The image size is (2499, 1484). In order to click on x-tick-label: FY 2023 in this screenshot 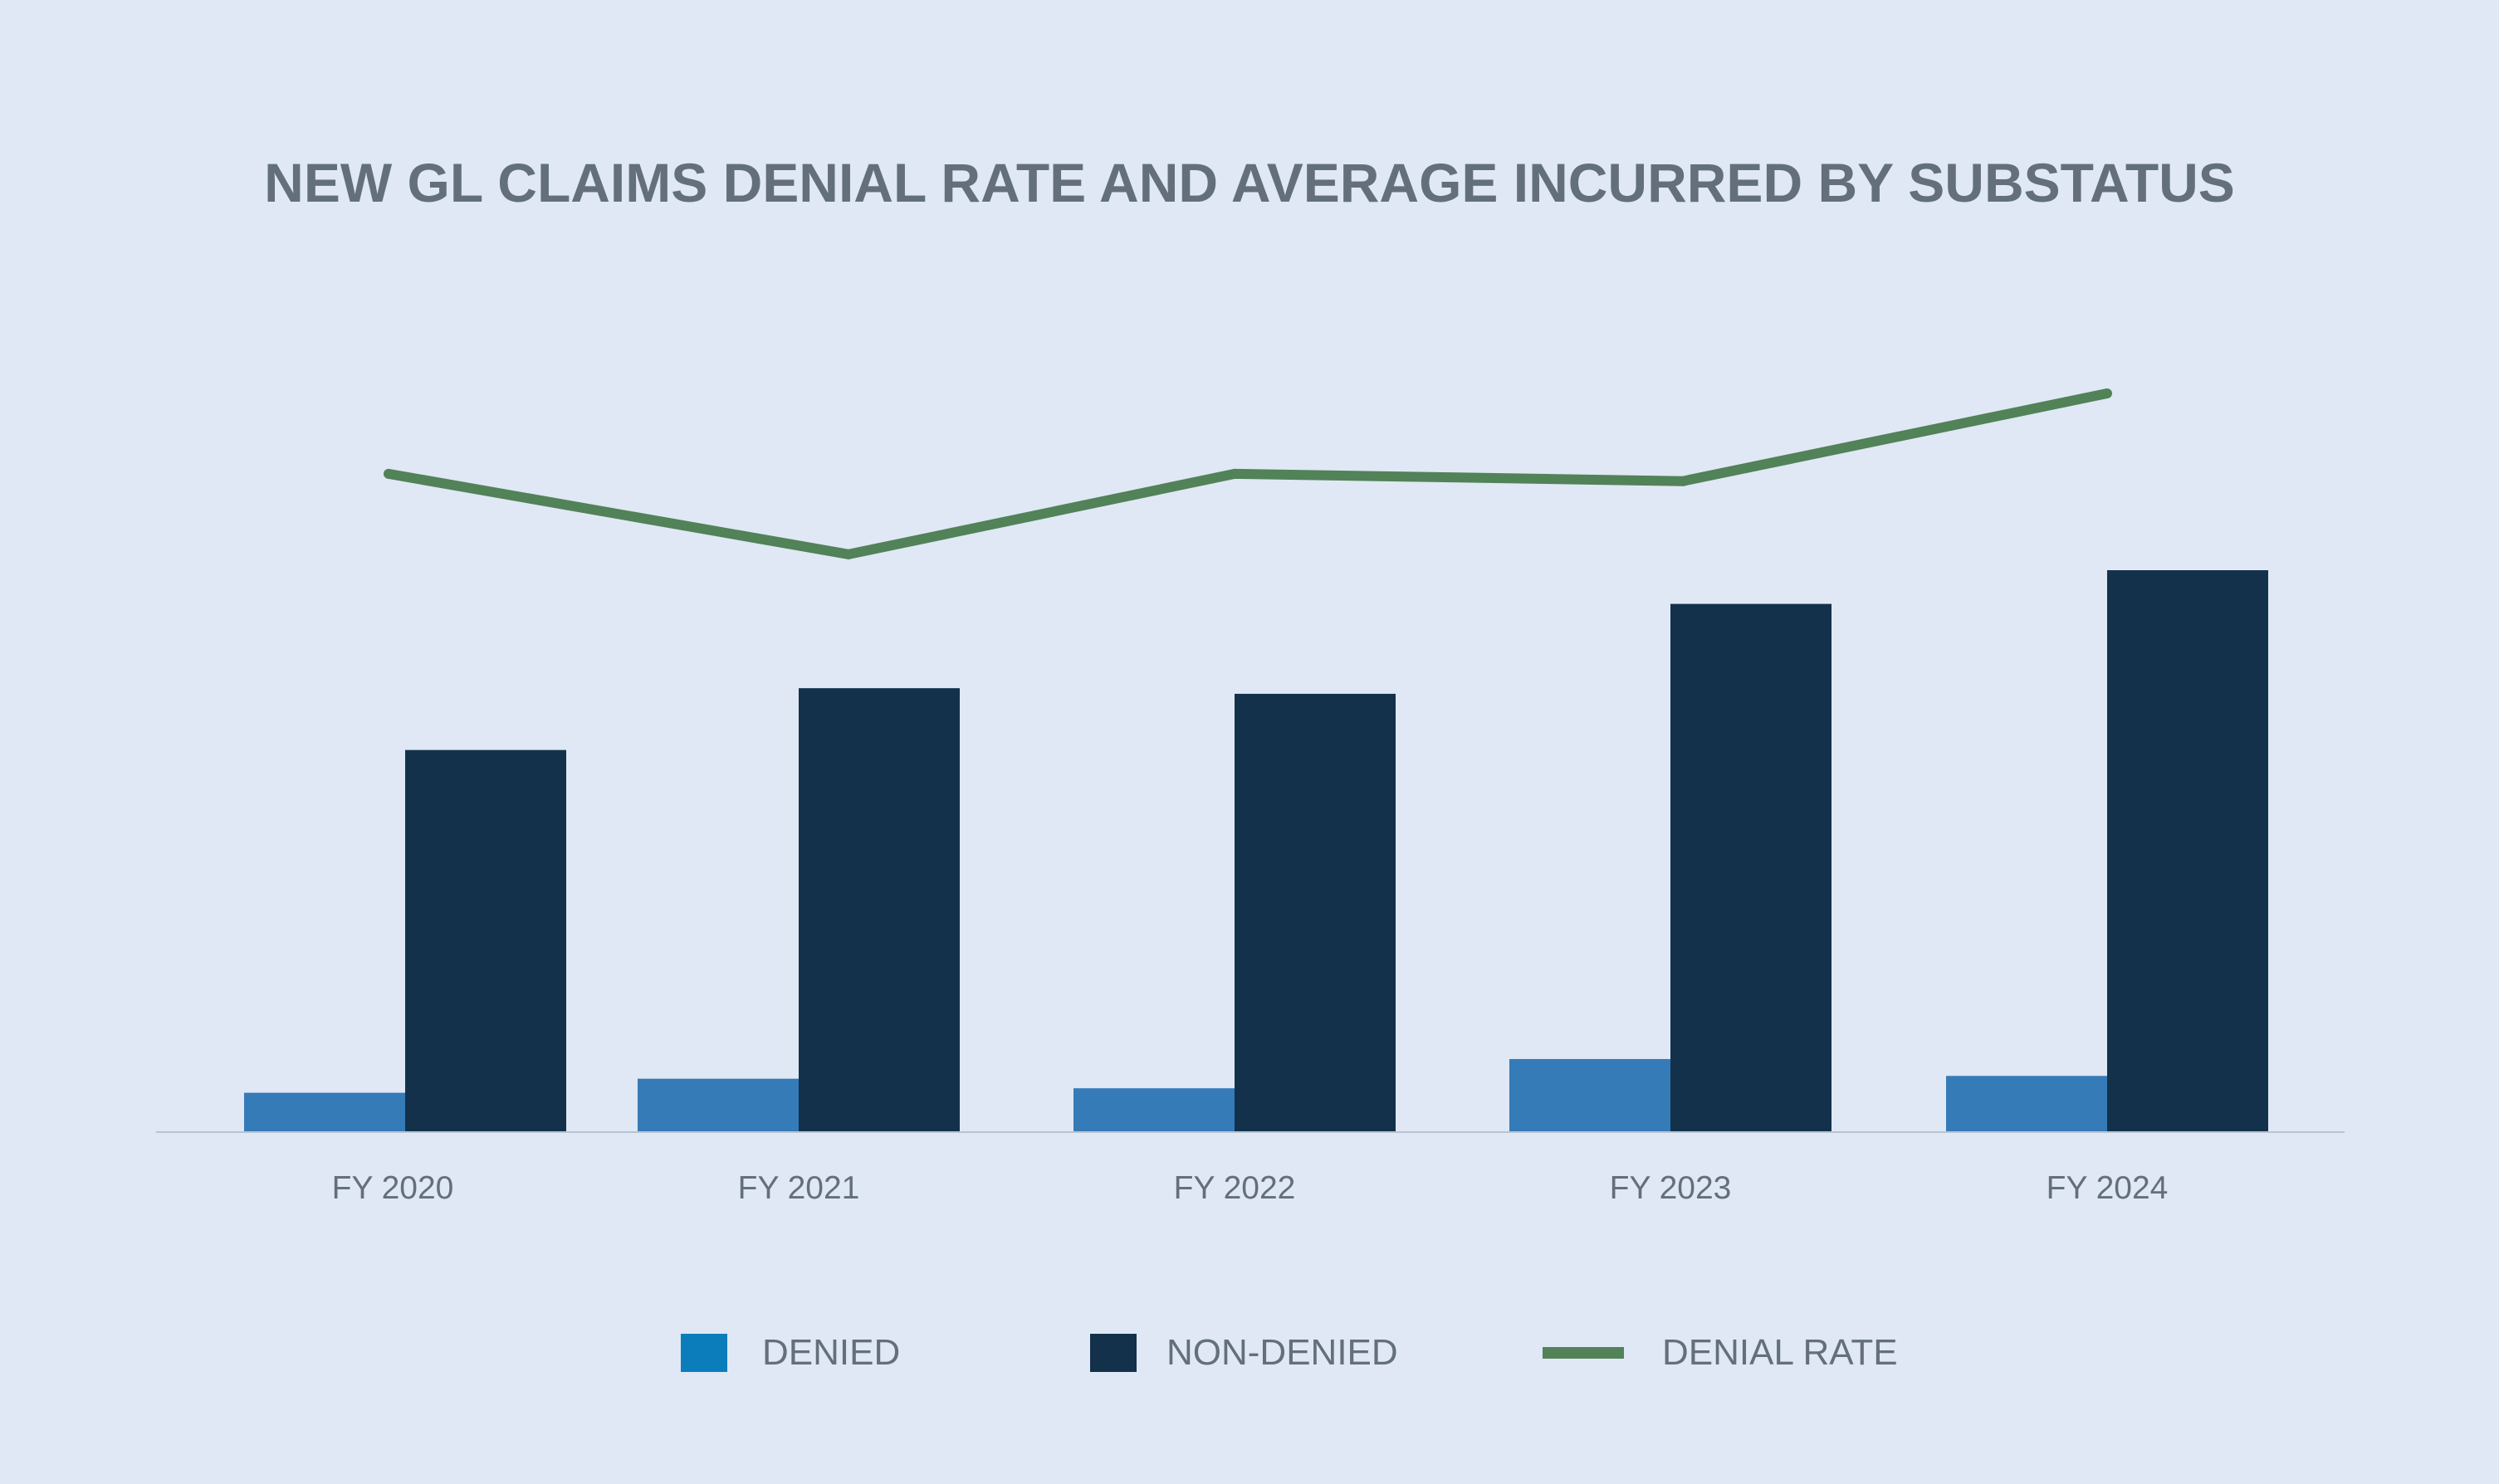, I will do `click(1671, 1188)`.